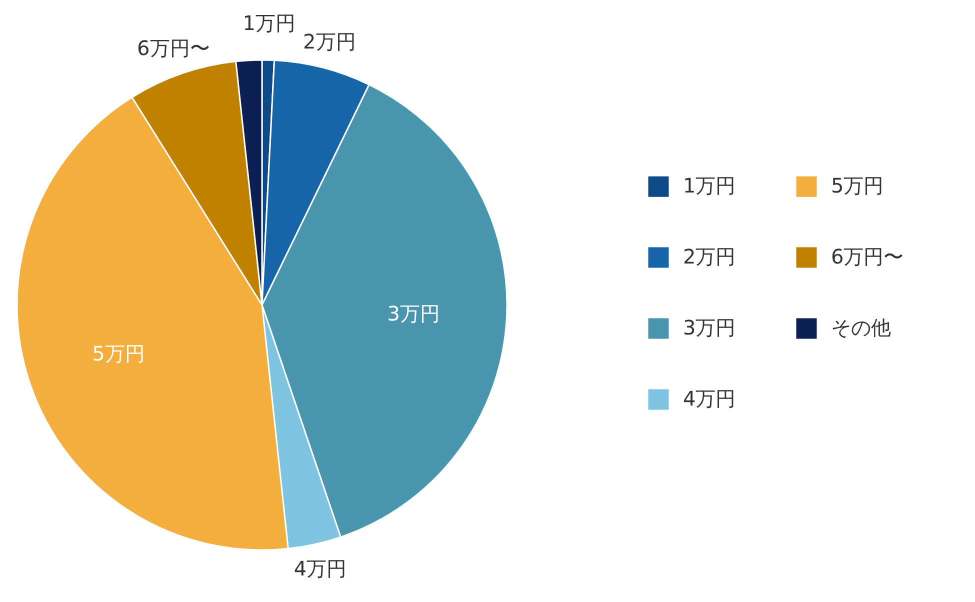  What do you see at coordinates (269, 23) in the screenshot?
I see `slice-label: 1万円` at bounding box center [269, 23].